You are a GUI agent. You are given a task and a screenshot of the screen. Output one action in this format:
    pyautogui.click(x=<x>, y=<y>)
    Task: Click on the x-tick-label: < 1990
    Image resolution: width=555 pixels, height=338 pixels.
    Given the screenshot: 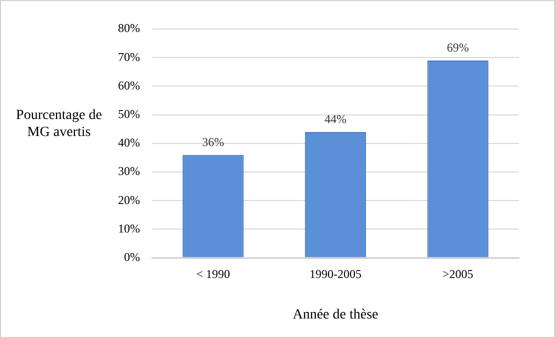 What is the action you would take?
    pyautogui.click(x=213, y=274)
    